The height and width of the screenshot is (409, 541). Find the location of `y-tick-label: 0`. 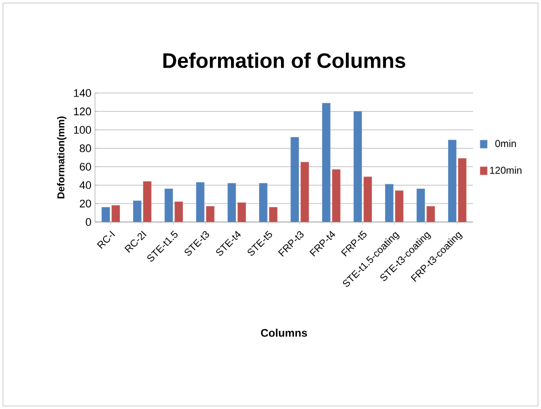

y-tick-label: 0 is located at coordinates (89, 222).